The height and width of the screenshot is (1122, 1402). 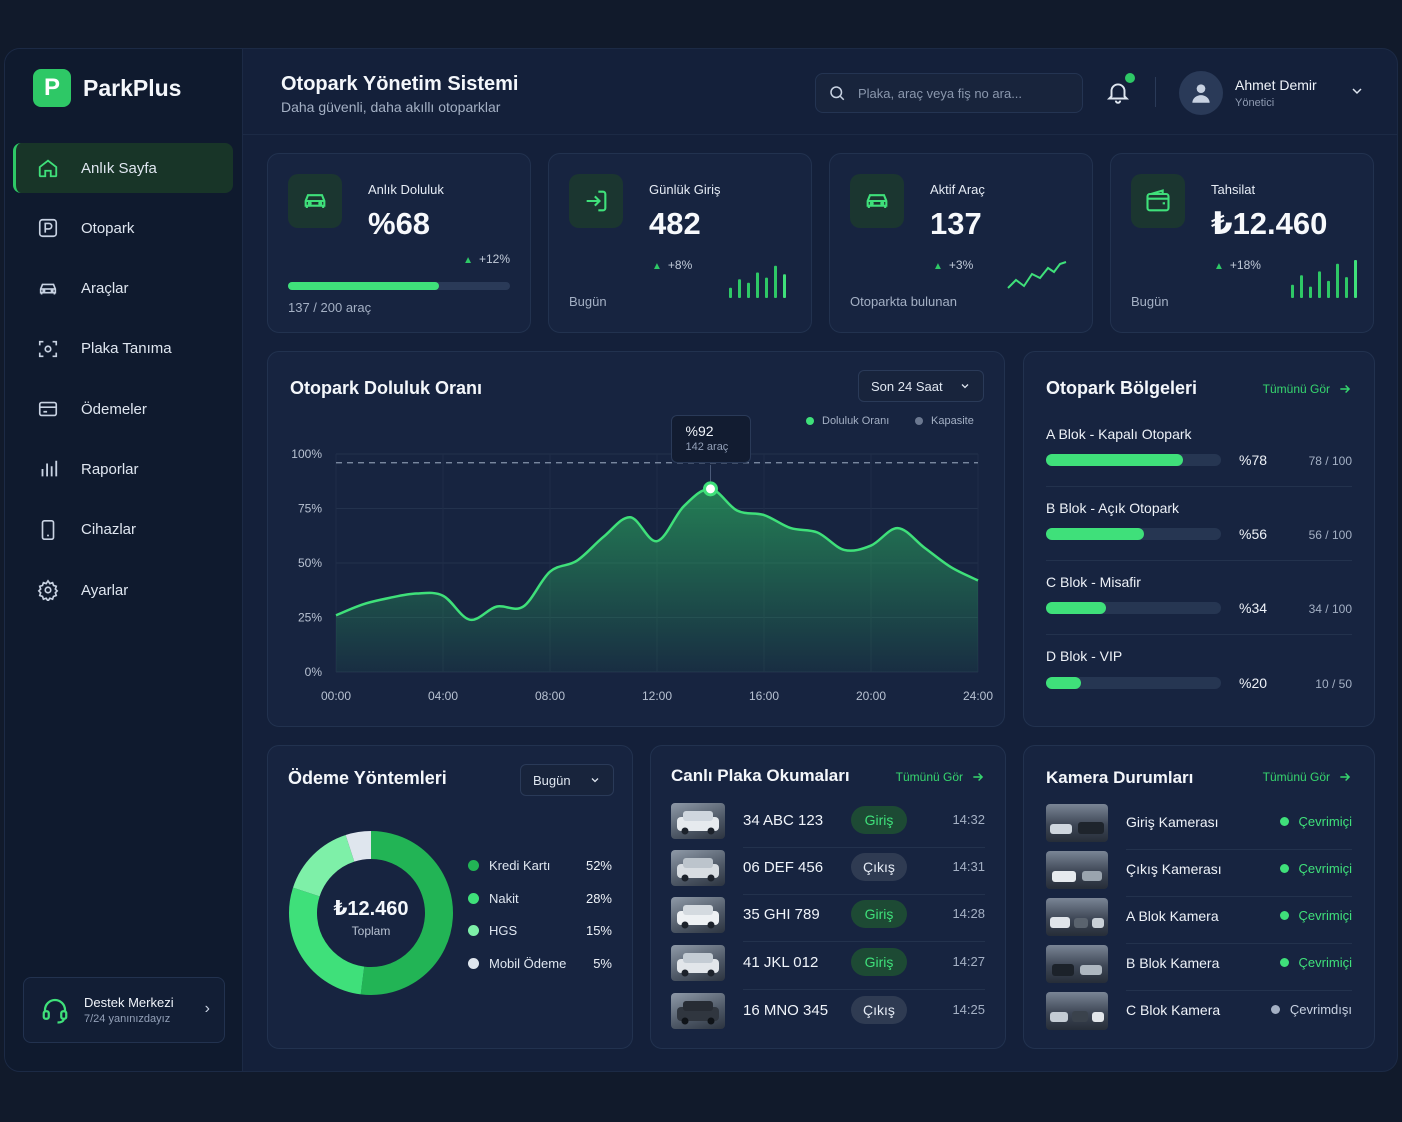 What do you see at coordinates (921, 386) in the screenshot?
I see `range-dropdown: Son 24 Saat` at bounding box center [921, 386].